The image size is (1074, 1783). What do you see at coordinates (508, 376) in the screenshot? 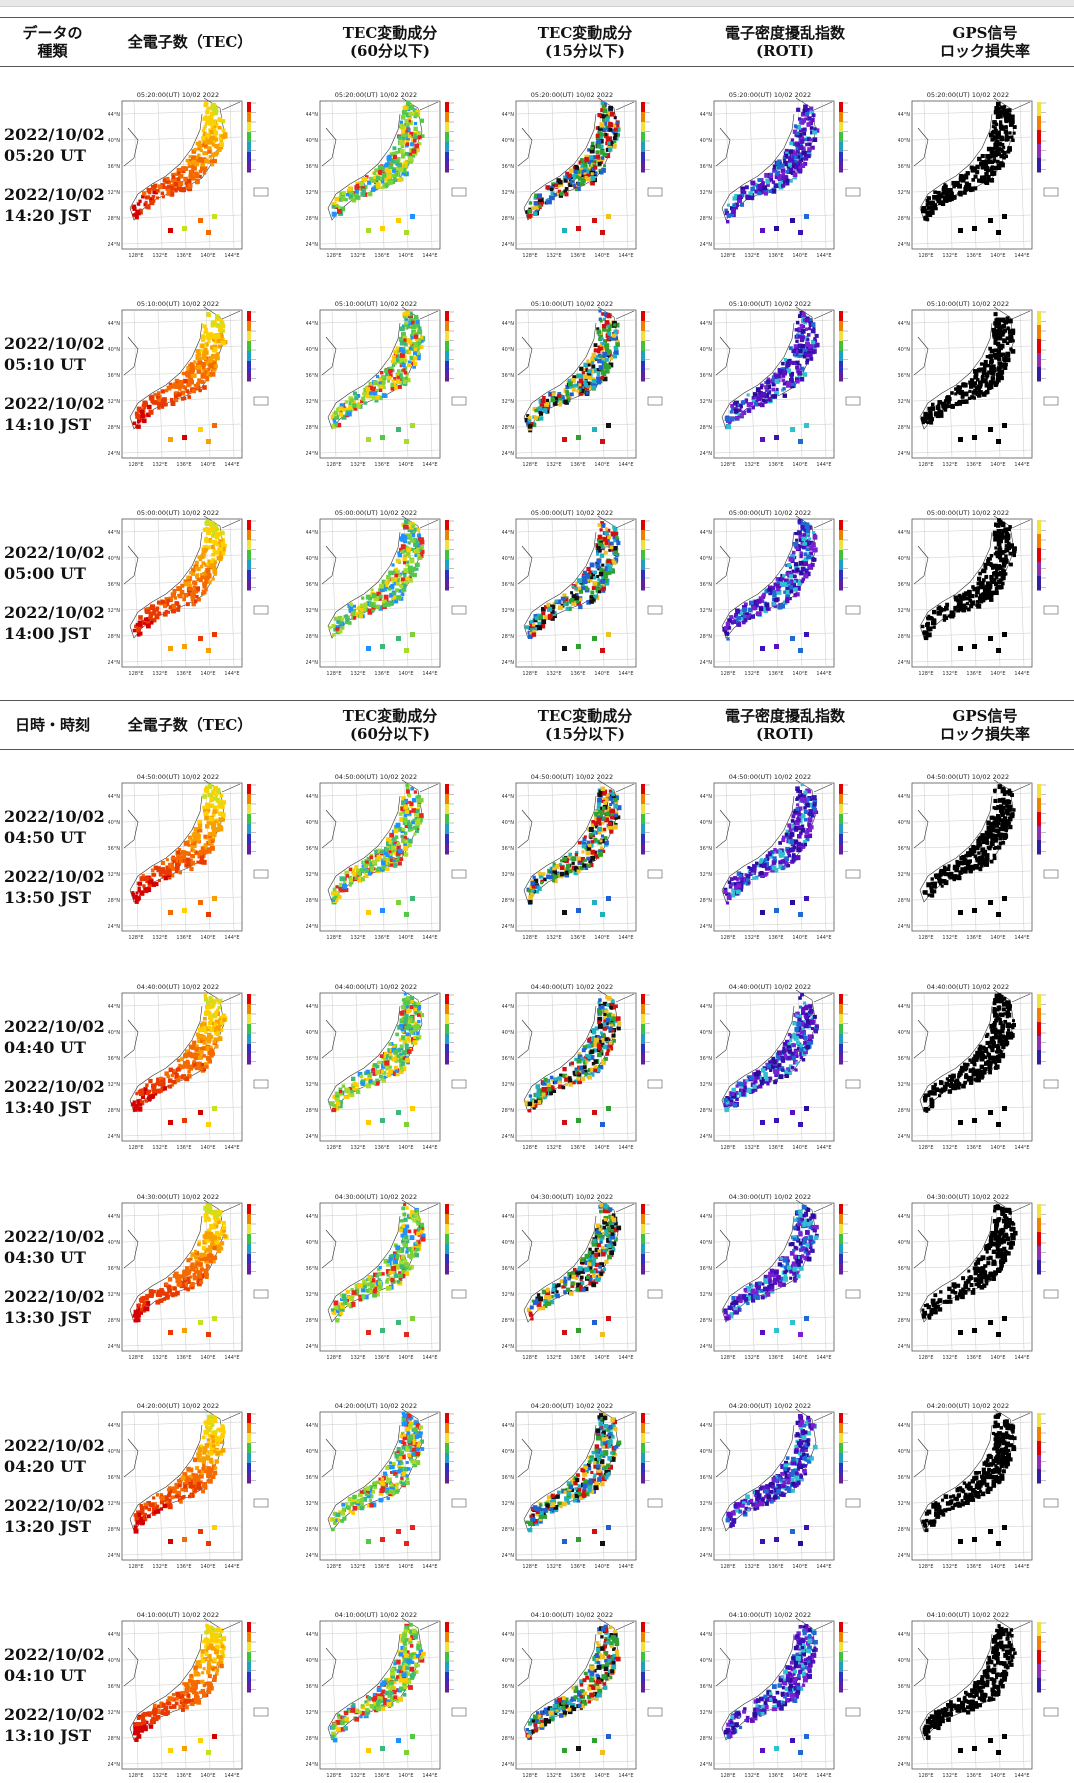
I see `lat-tick-label: 36°N` at bounding box center [508, 376].